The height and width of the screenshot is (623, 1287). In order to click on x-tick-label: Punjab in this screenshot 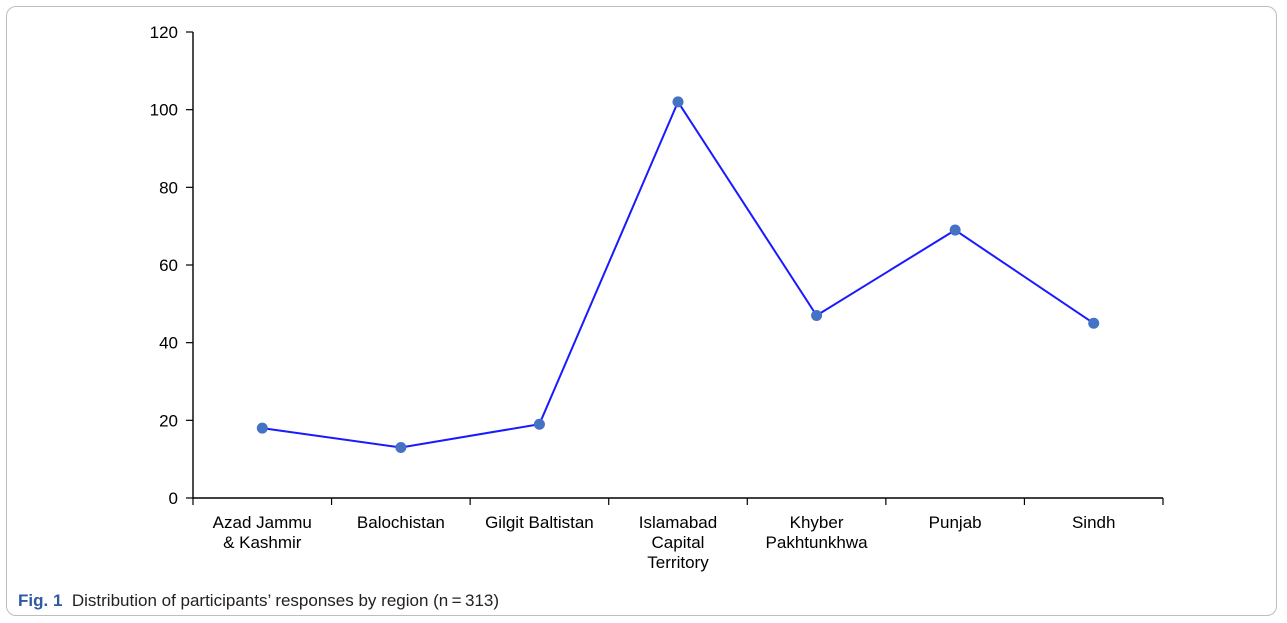, I will do `click(955, 522)`.